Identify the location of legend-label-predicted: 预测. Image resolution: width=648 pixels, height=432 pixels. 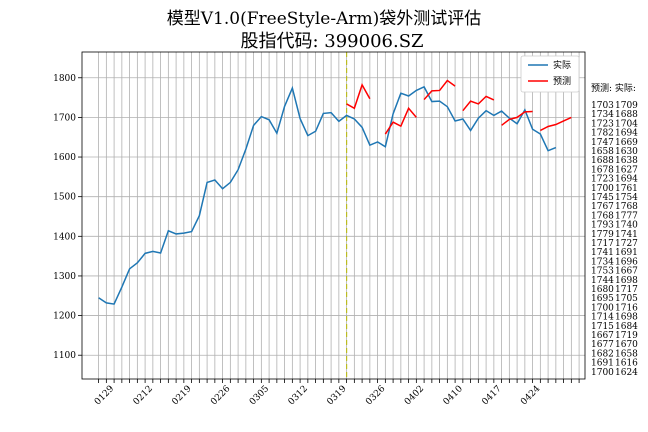
(562, 81).